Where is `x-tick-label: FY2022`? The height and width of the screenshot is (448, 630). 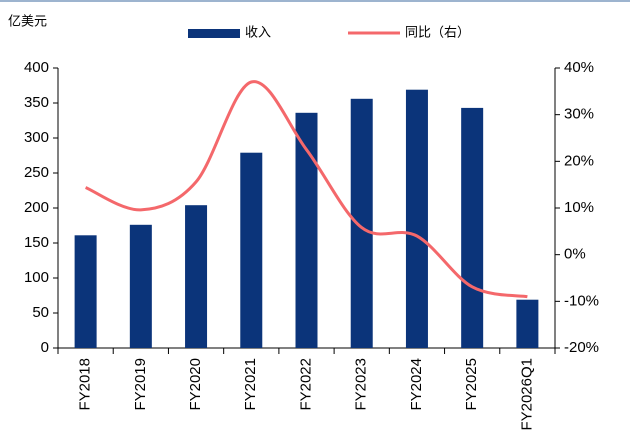
x-tick-label: FY2022 is located at coordinates (305, 384).